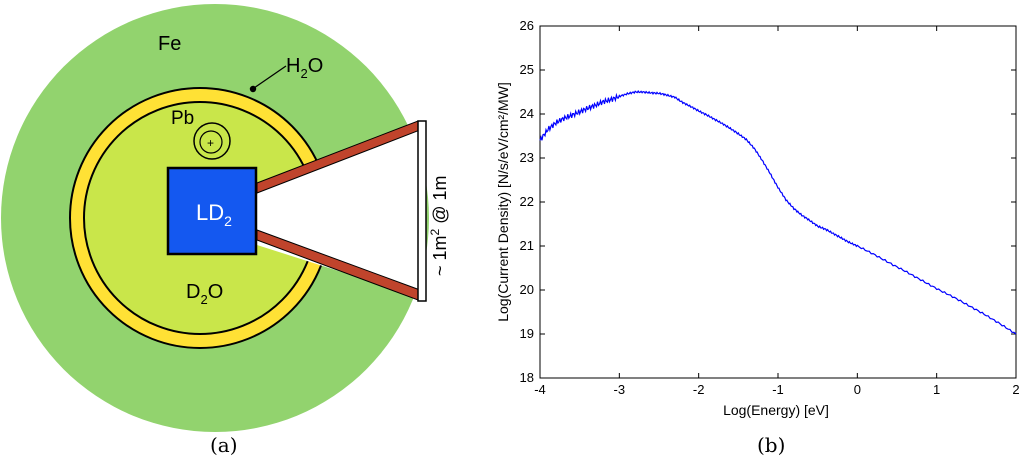  What do you see at coordinates (253, 89) in the screenshot?
I see `h2o-leader-dot` at bounding box center [253, 89].